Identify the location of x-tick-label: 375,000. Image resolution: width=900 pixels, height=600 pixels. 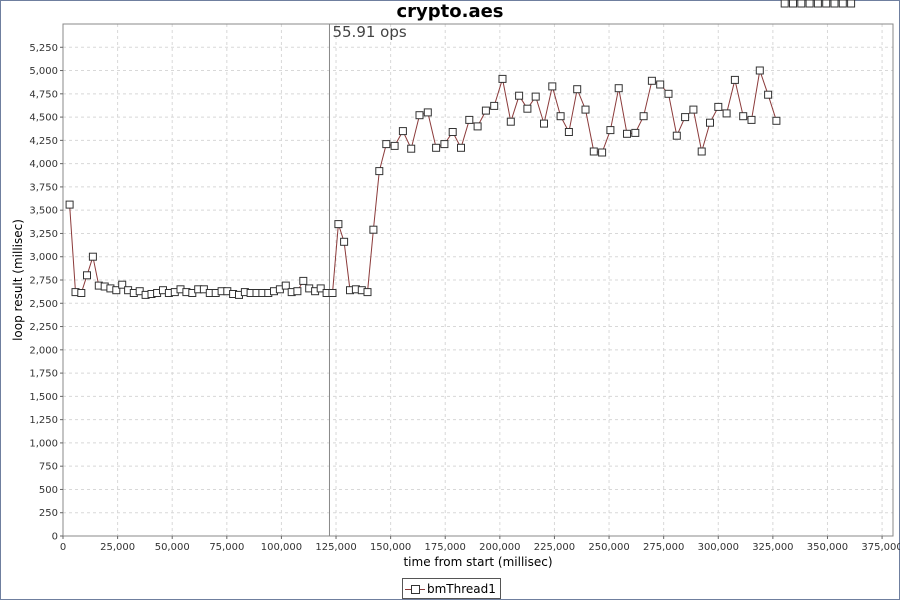
(880, 547).